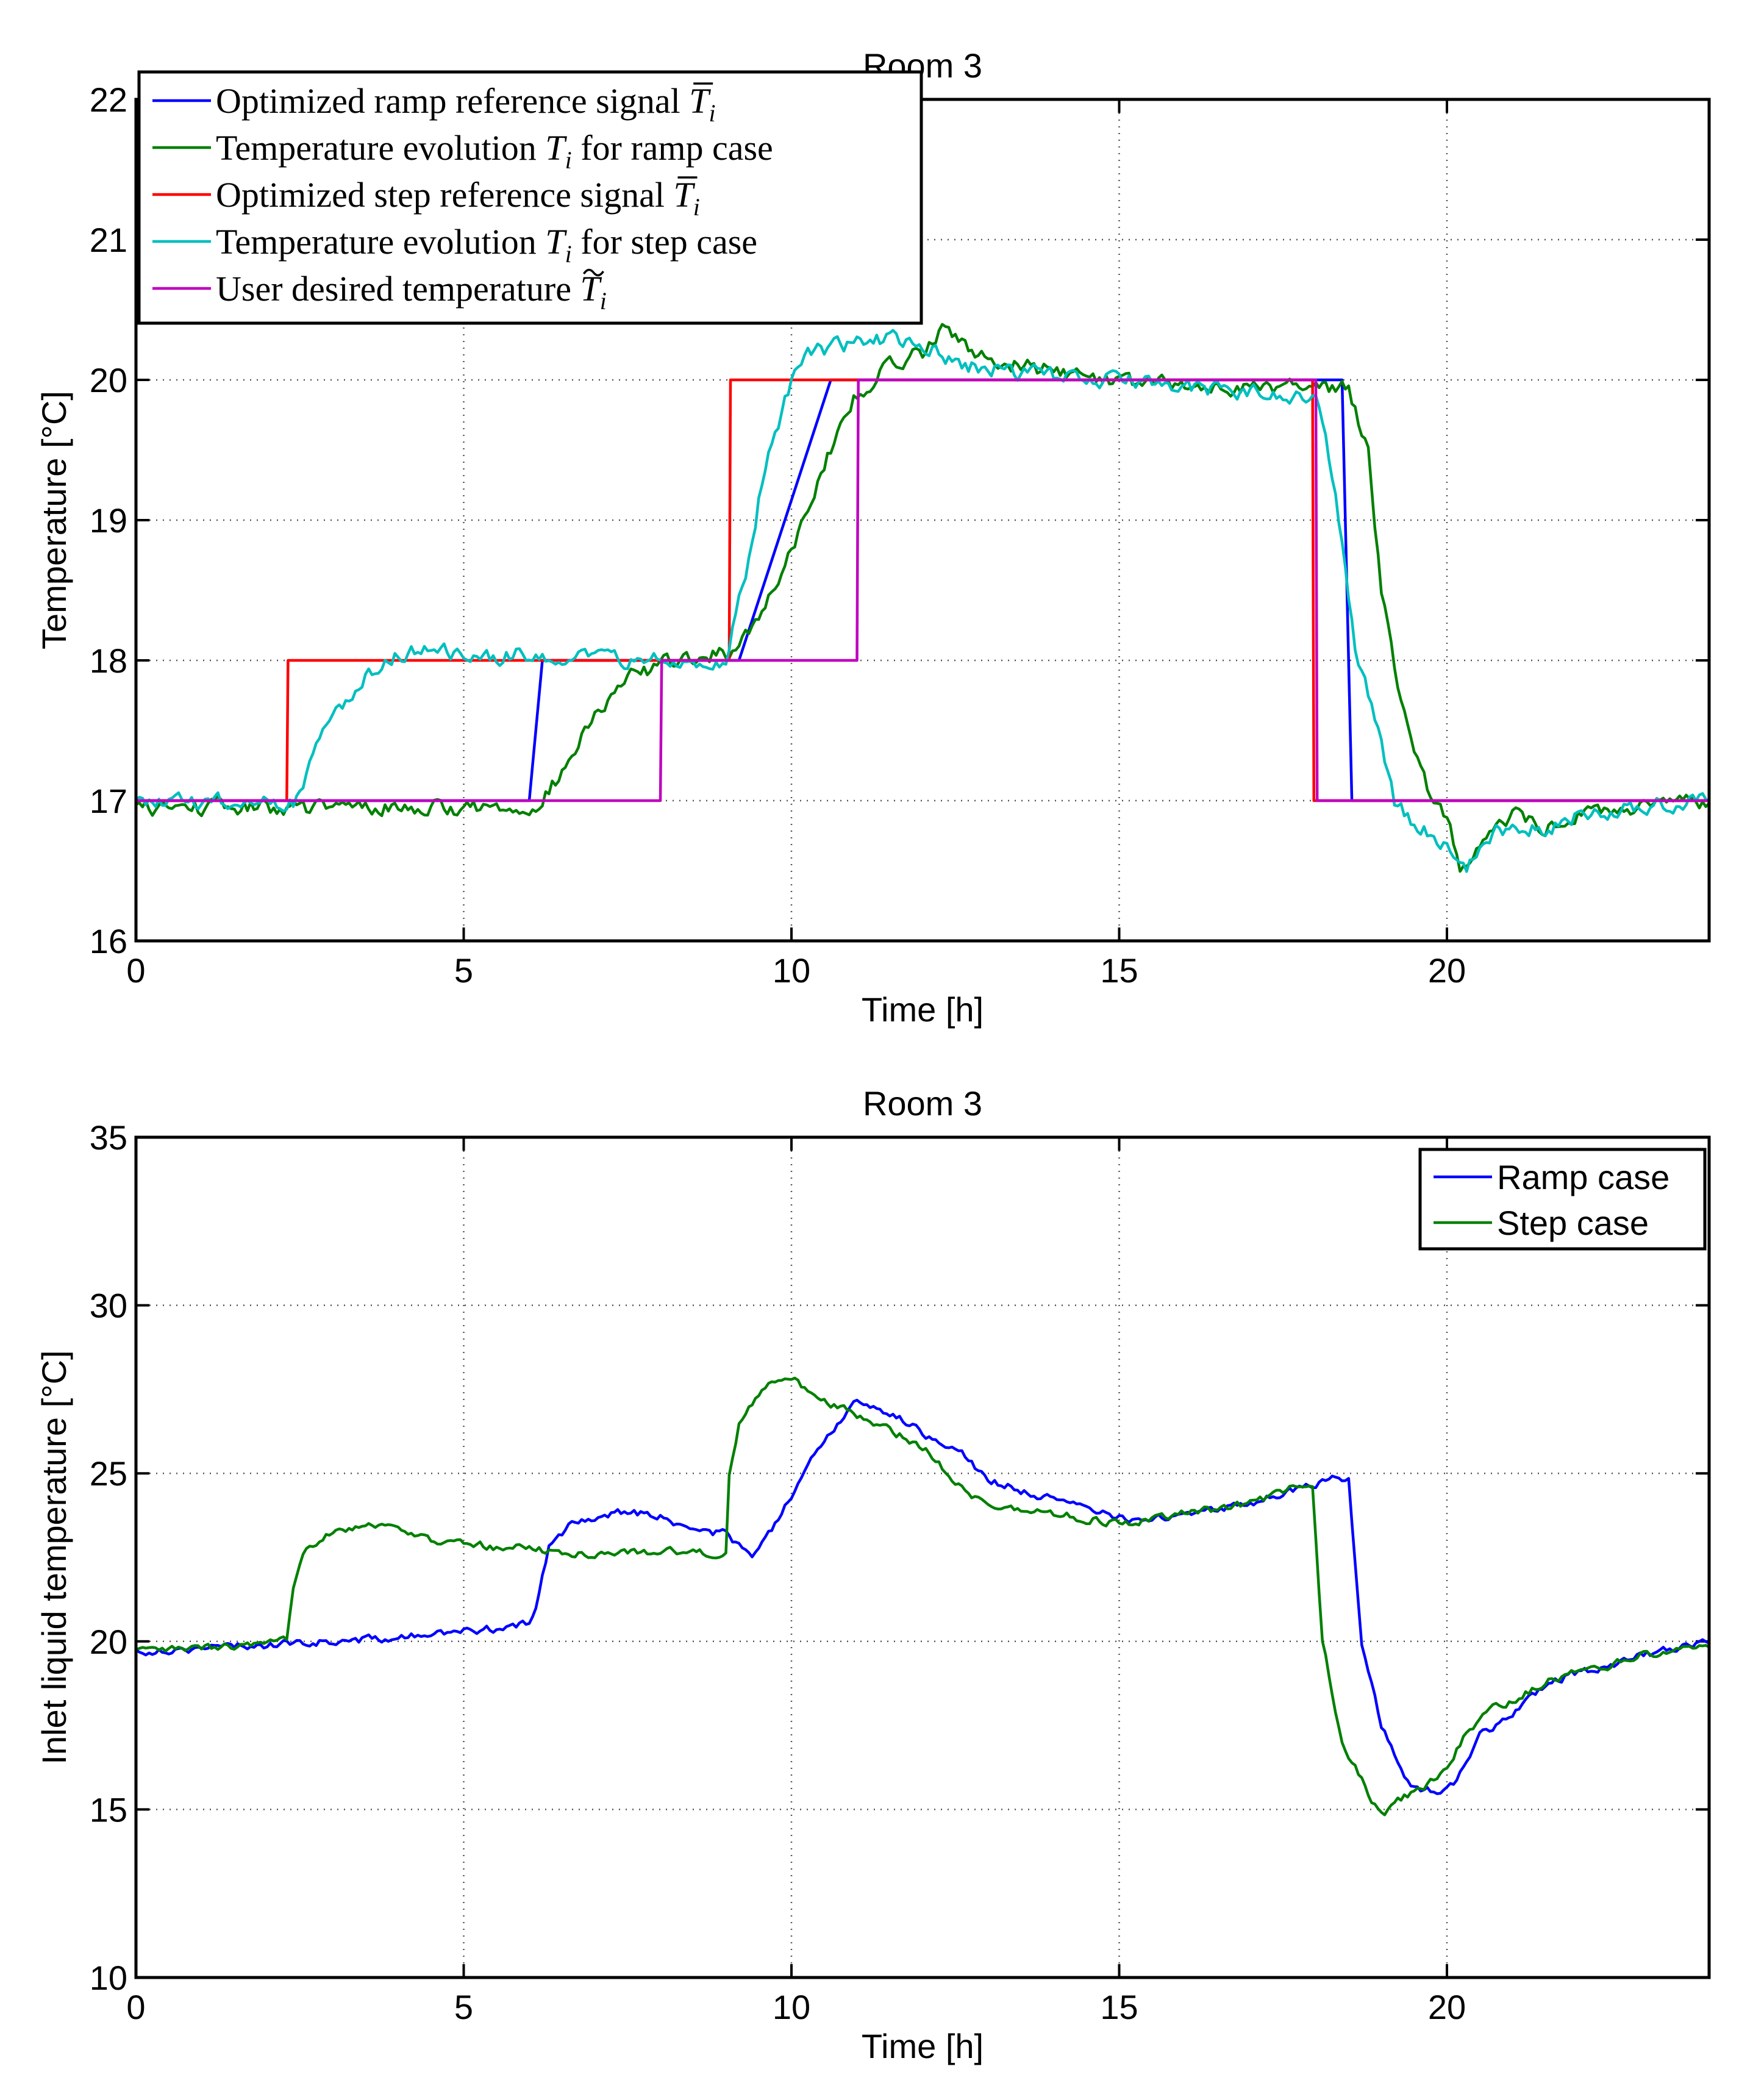 This screenshot has width=1764, height=2083. I want to click on legend: Ramp case Step case, so click(1562, 1199).